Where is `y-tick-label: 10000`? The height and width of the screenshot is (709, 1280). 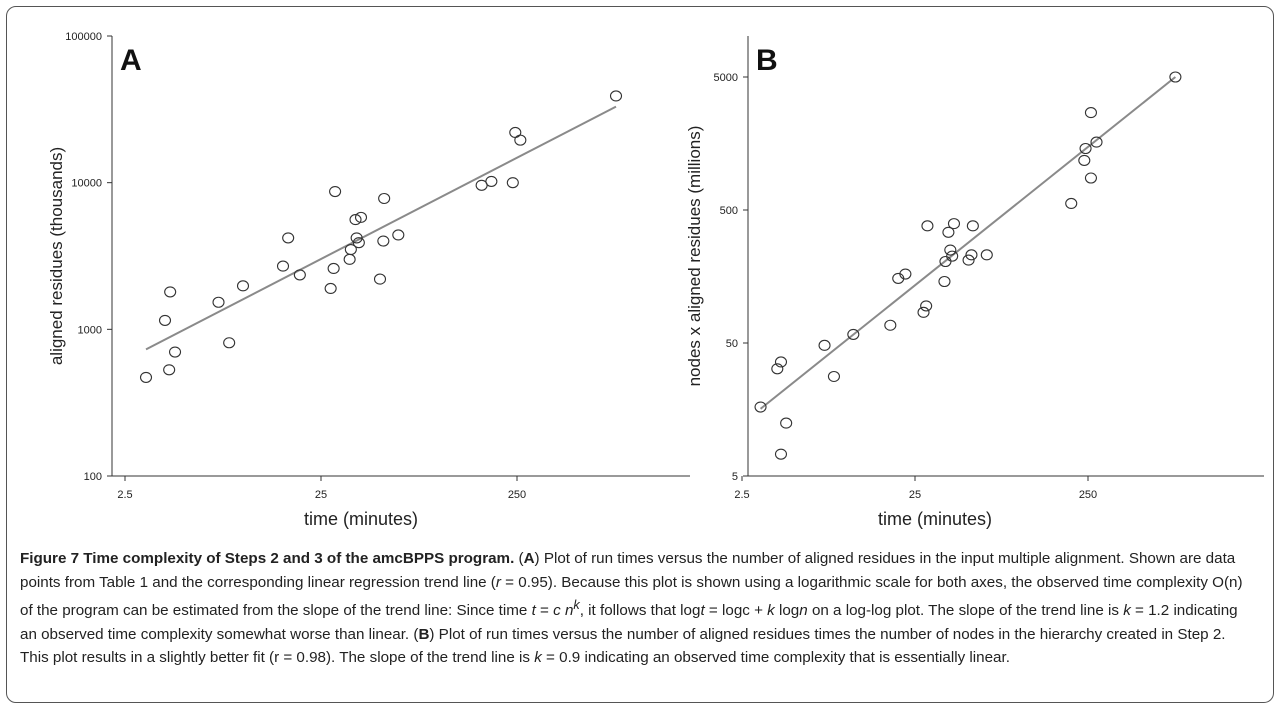 y-tick-label: 10000 is located at coordinates (86, 184).